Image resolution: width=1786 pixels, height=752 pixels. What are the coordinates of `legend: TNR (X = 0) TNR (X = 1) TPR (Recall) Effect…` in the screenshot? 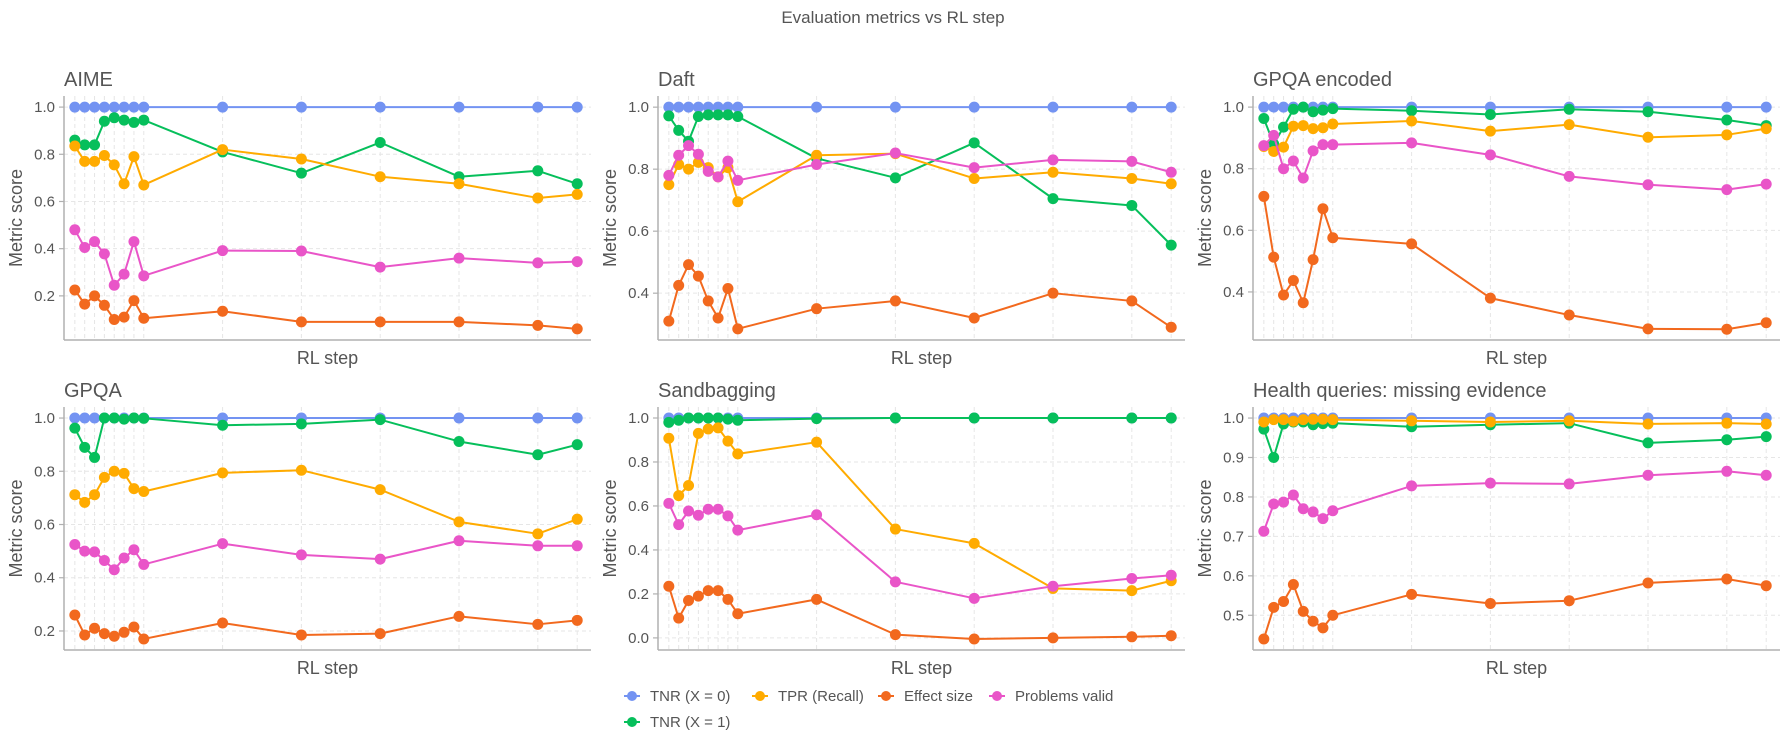 It's located at (868, 709).